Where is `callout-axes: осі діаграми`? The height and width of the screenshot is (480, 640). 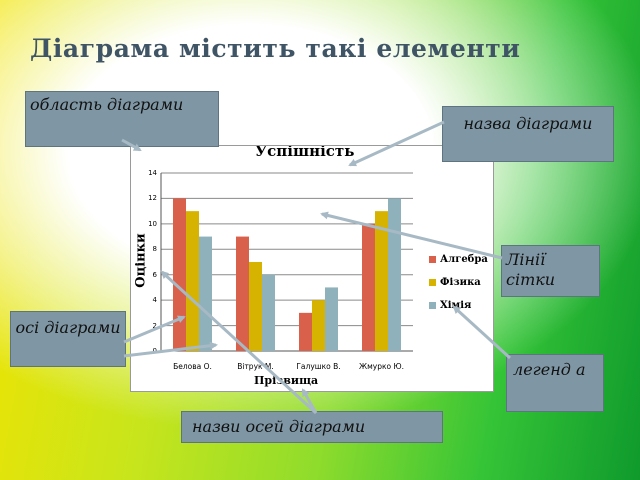
callout-axes: осі діаграми is located at coordinates (68, 339).